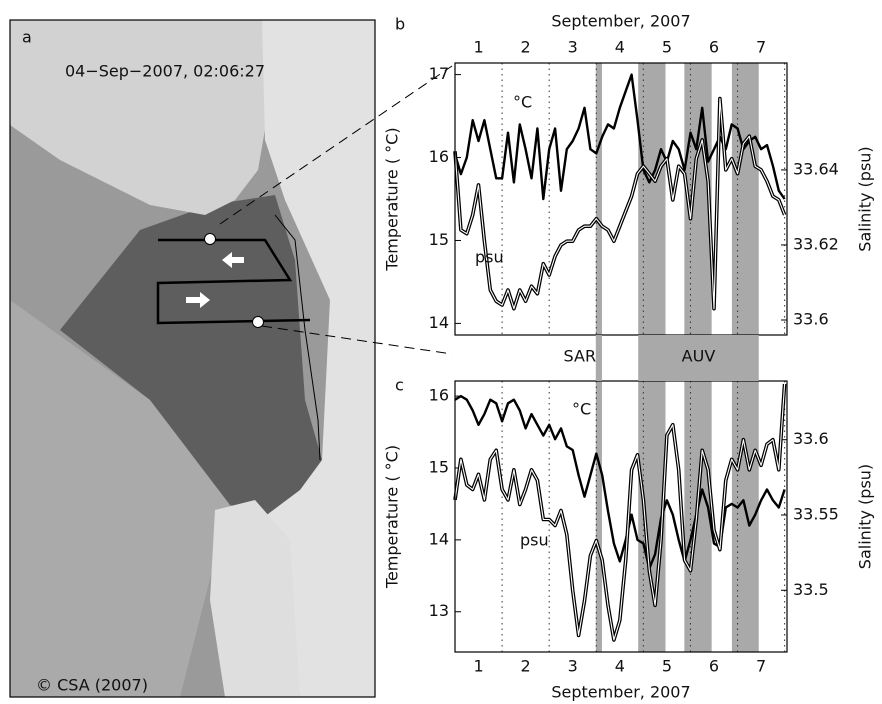  Describe the element at coordinates (255, 598) in the screenshot. I see `land-south` at that location.